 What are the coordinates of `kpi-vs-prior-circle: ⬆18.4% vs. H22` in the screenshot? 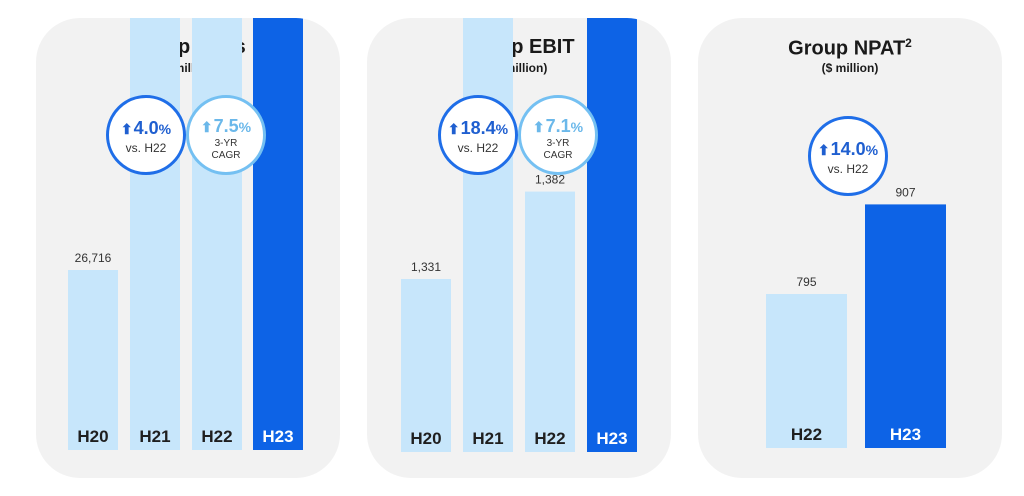 It's located at (478, 135).